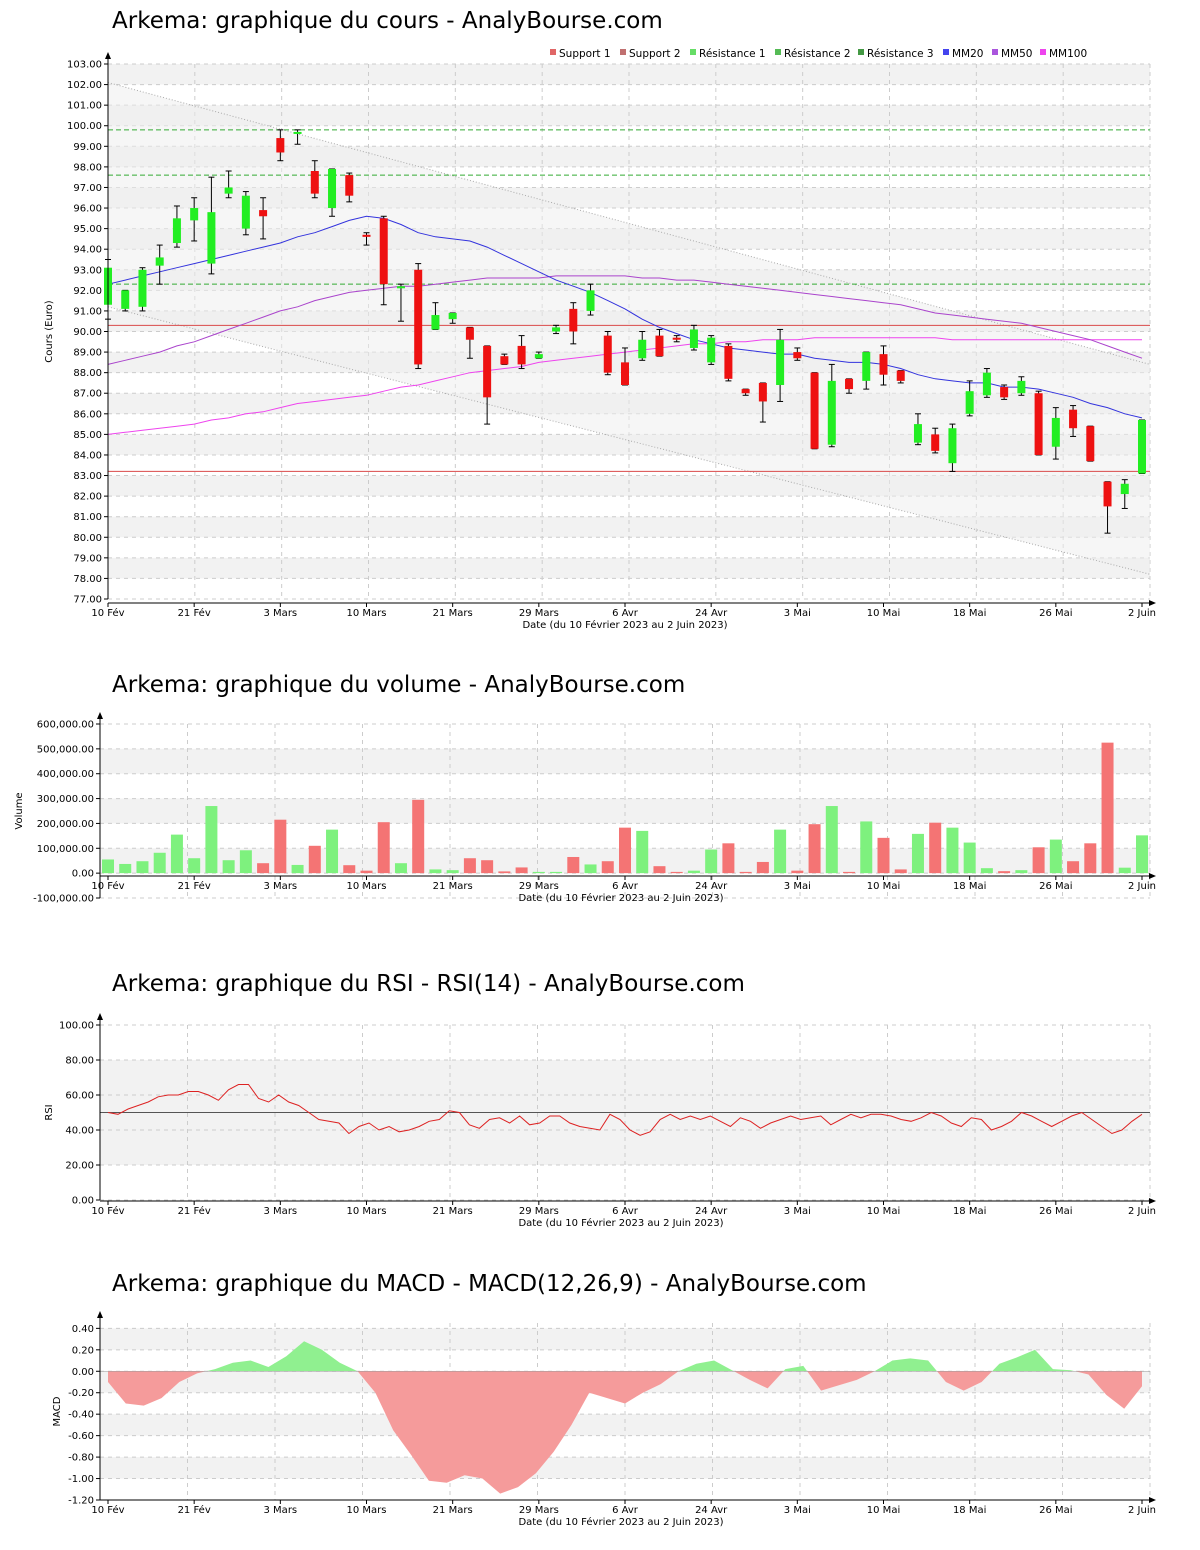 Image resolution: width=1200 pixels, height=1550 pixels. What do you see at coordinates (81, 1415) in the screenshot?
I see `y-tick-label: -0.40` at bounding box center [81, 1415].